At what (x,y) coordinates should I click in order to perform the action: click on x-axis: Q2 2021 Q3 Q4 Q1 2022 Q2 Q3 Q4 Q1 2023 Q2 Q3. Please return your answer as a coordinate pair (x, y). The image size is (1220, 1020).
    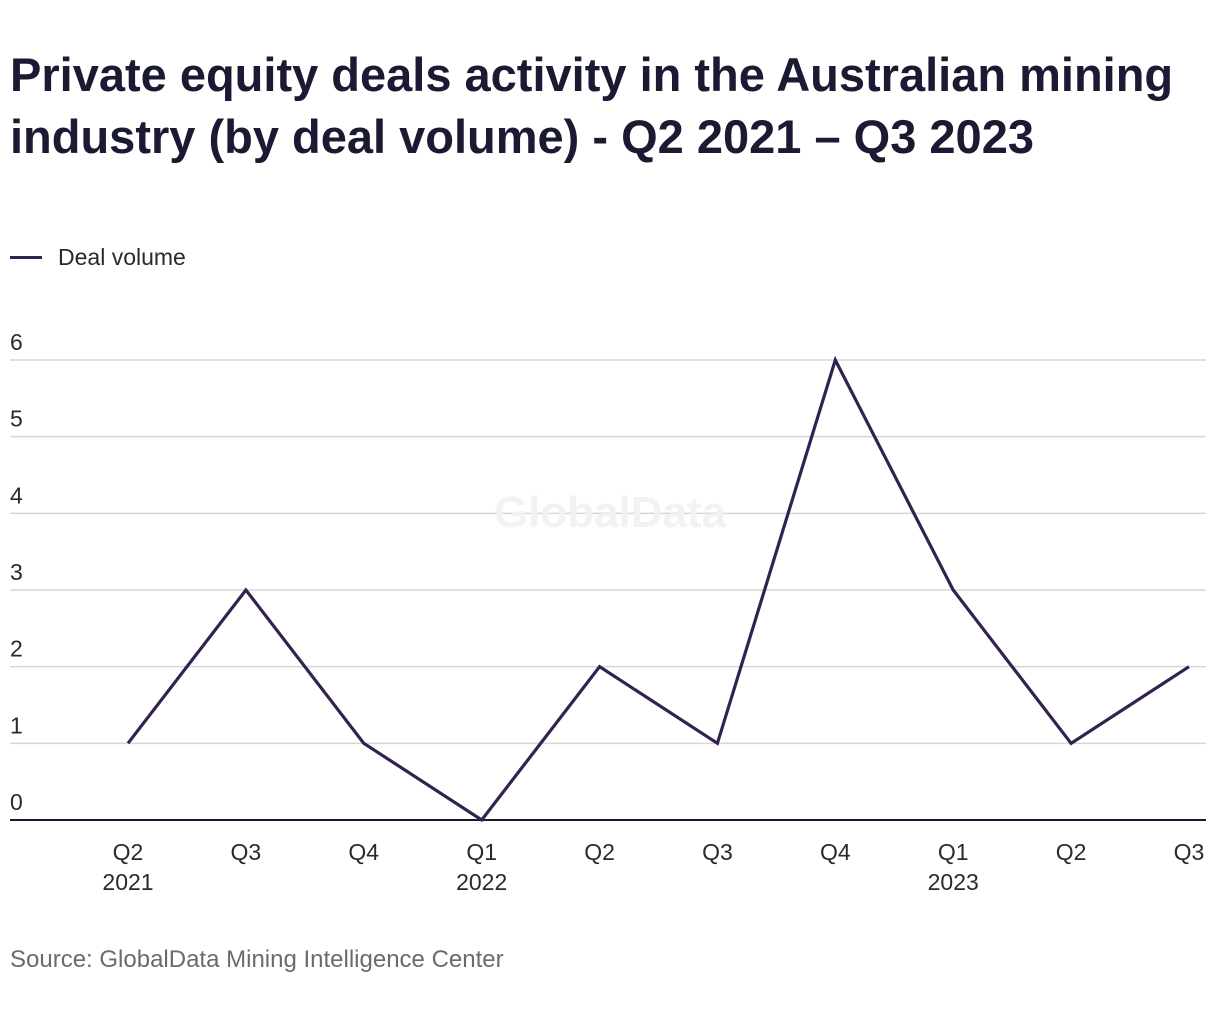
    Looking at the image, I should click on (653, 867).